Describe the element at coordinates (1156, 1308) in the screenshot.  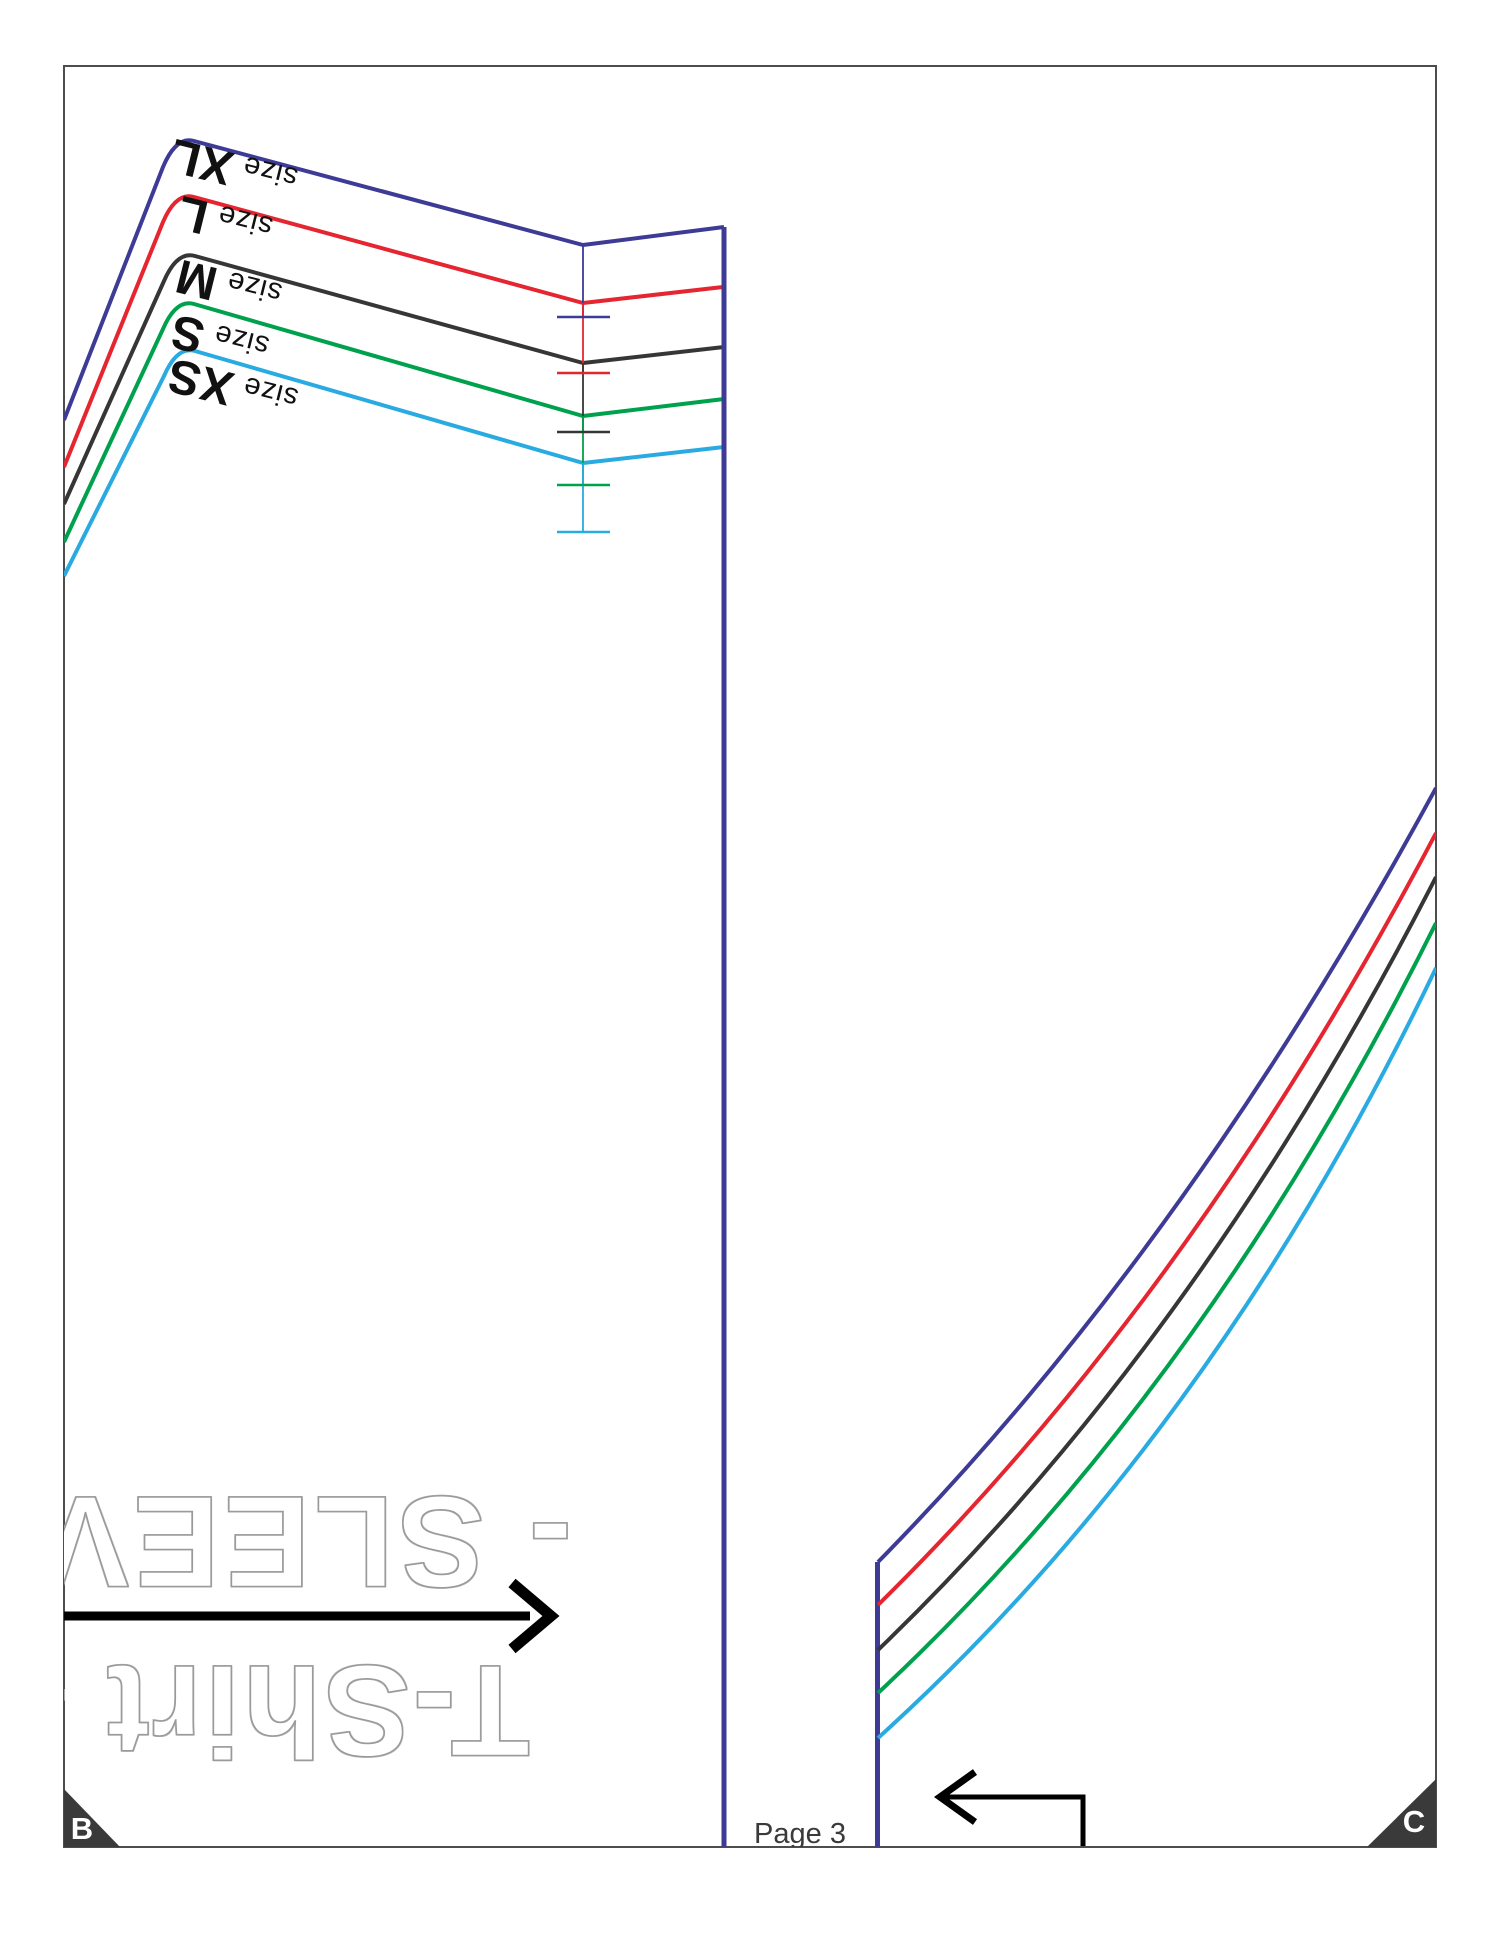
I see `body-curve-s` at that location.